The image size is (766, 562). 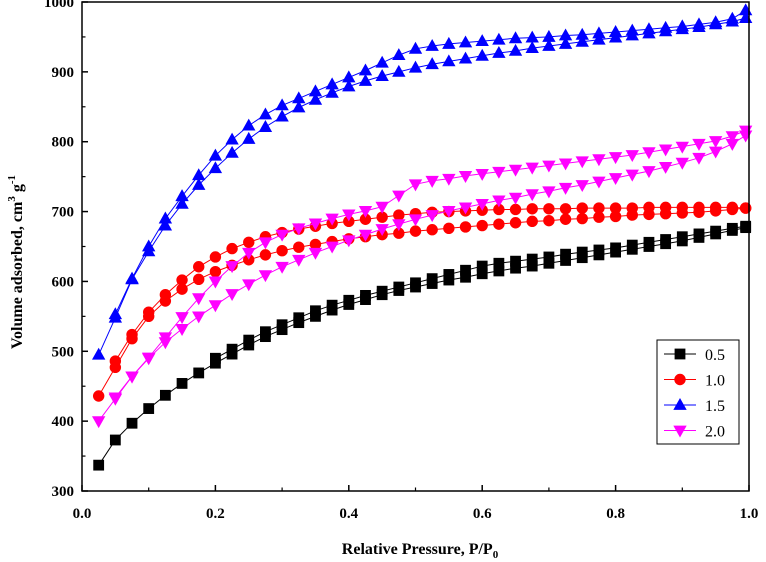 I want to click on y-axis-title: Volume adsorbed, cm3 g-1, so click(x=16, y=262).